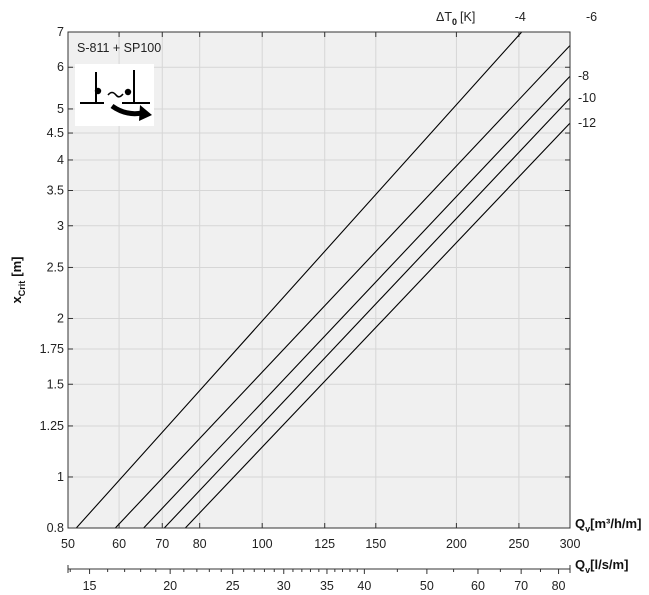 The width and height of the screenshot is (649, 595). What do you see at coordinates (52, 349) in the screenshot?
I see `y-tick-label: 1.75` at bounding box center [52, 349].